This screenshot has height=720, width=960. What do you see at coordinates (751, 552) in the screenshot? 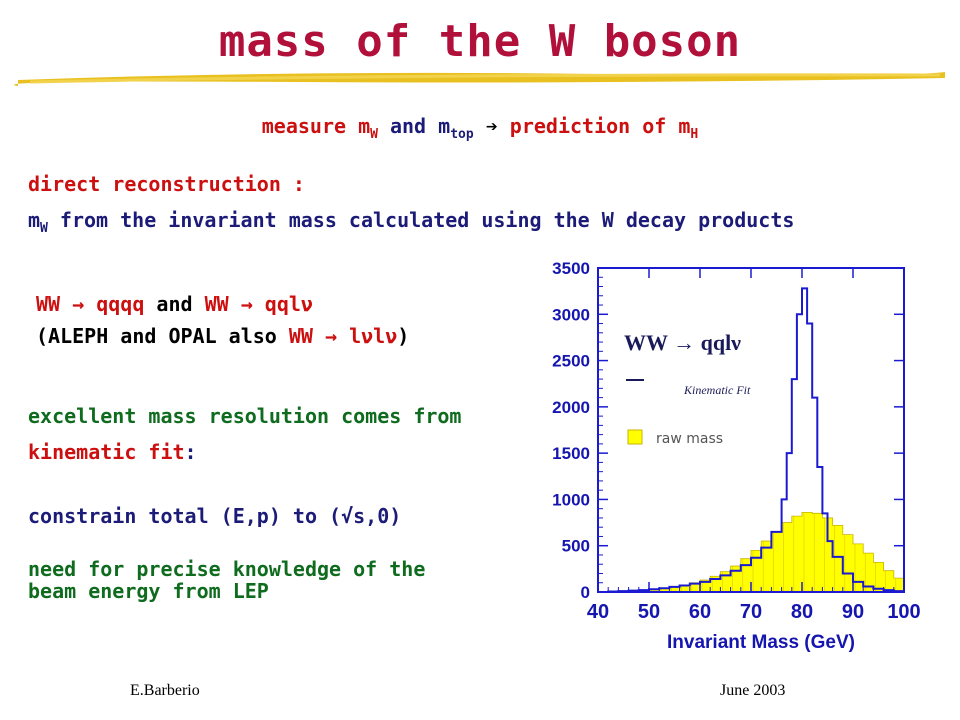
I see `raw-mass-histogram` at bounding box center [751, 552].